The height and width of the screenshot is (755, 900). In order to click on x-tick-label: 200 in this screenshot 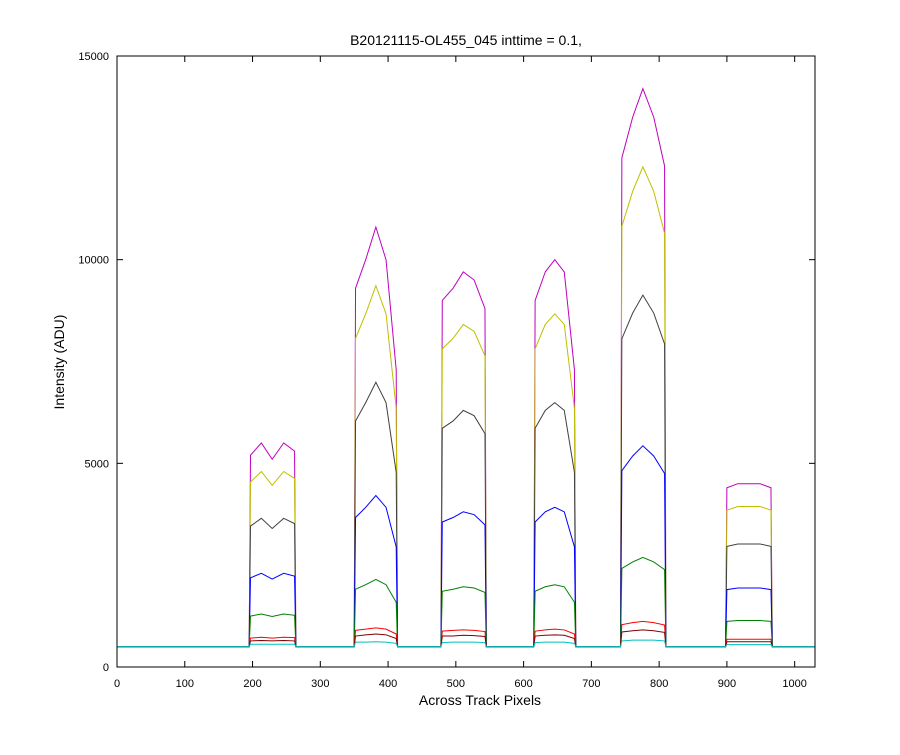, I will do `click(252, 684)`.